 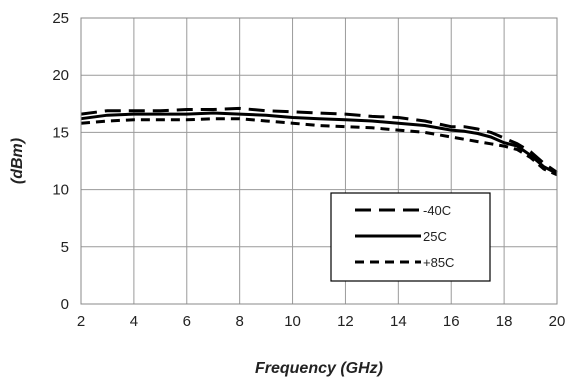 What do you see at coordinates (65, 304) in the screenshot?
I see `y-tick-label: 0` at bounding box center [65, 304].